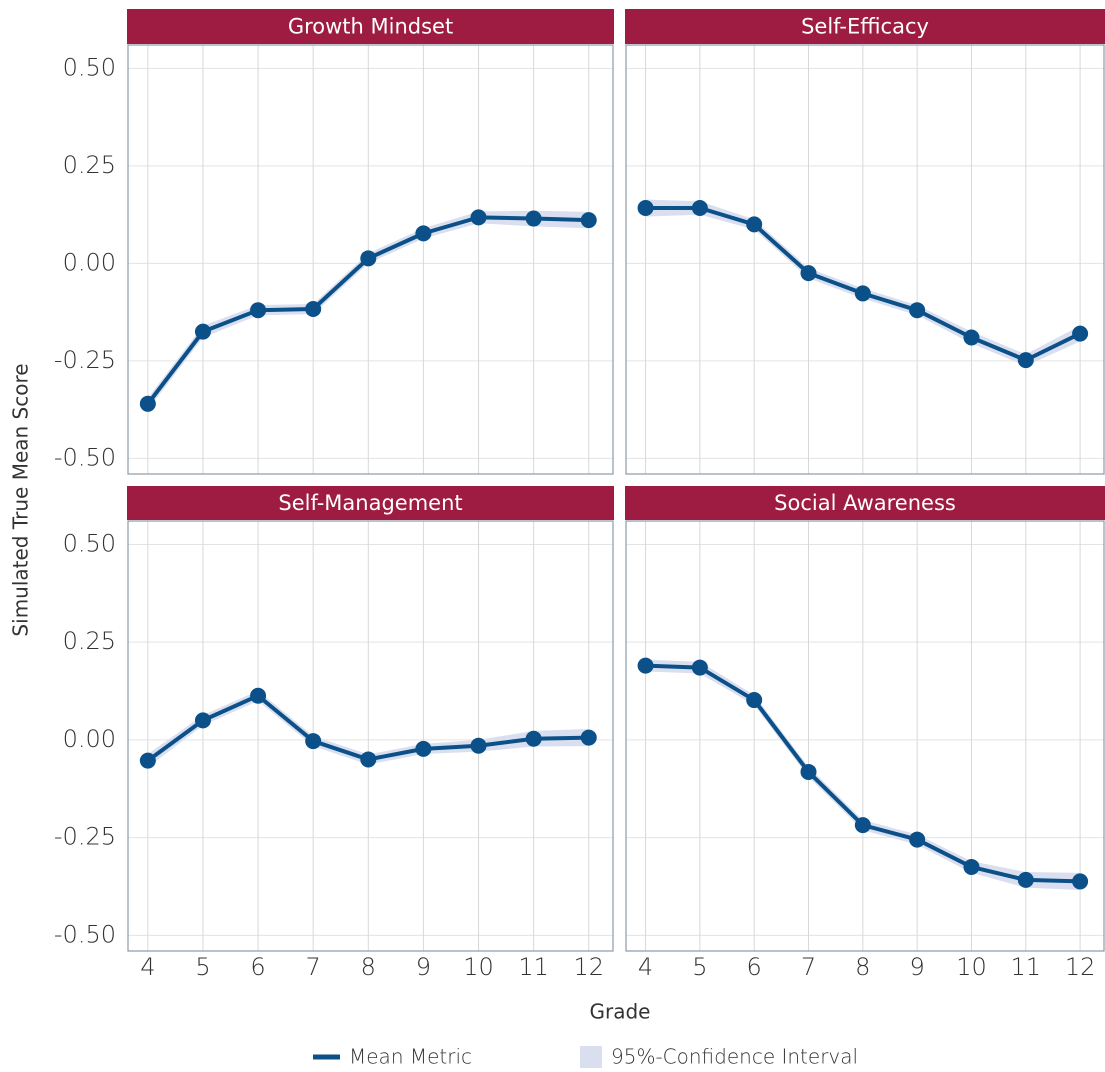 This screenshot has height=1072, width=1105. I want to click on legend-label: 95%-Confidence Interval, so click(734, 1057).